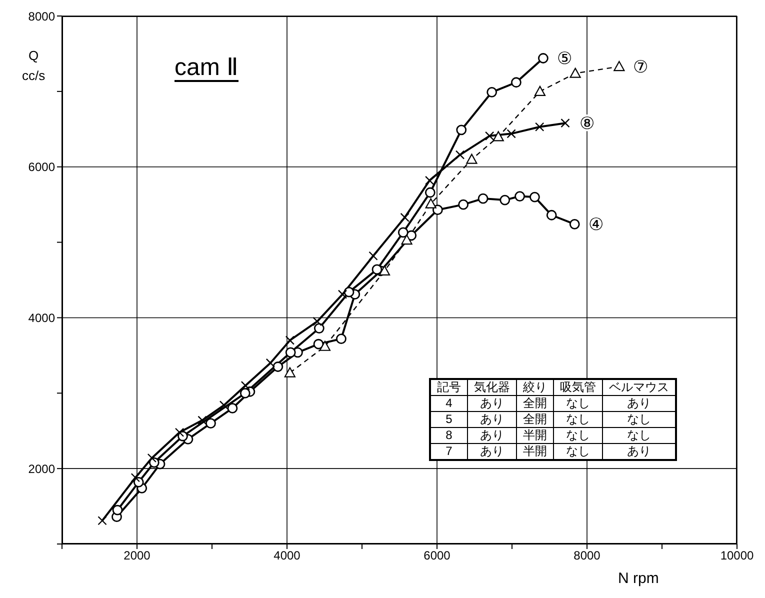 This screenshot has width=765, height=598. Describe the element at coordinates (492, 387) in the screenshot. I see `annotation: 気化器` at that location.